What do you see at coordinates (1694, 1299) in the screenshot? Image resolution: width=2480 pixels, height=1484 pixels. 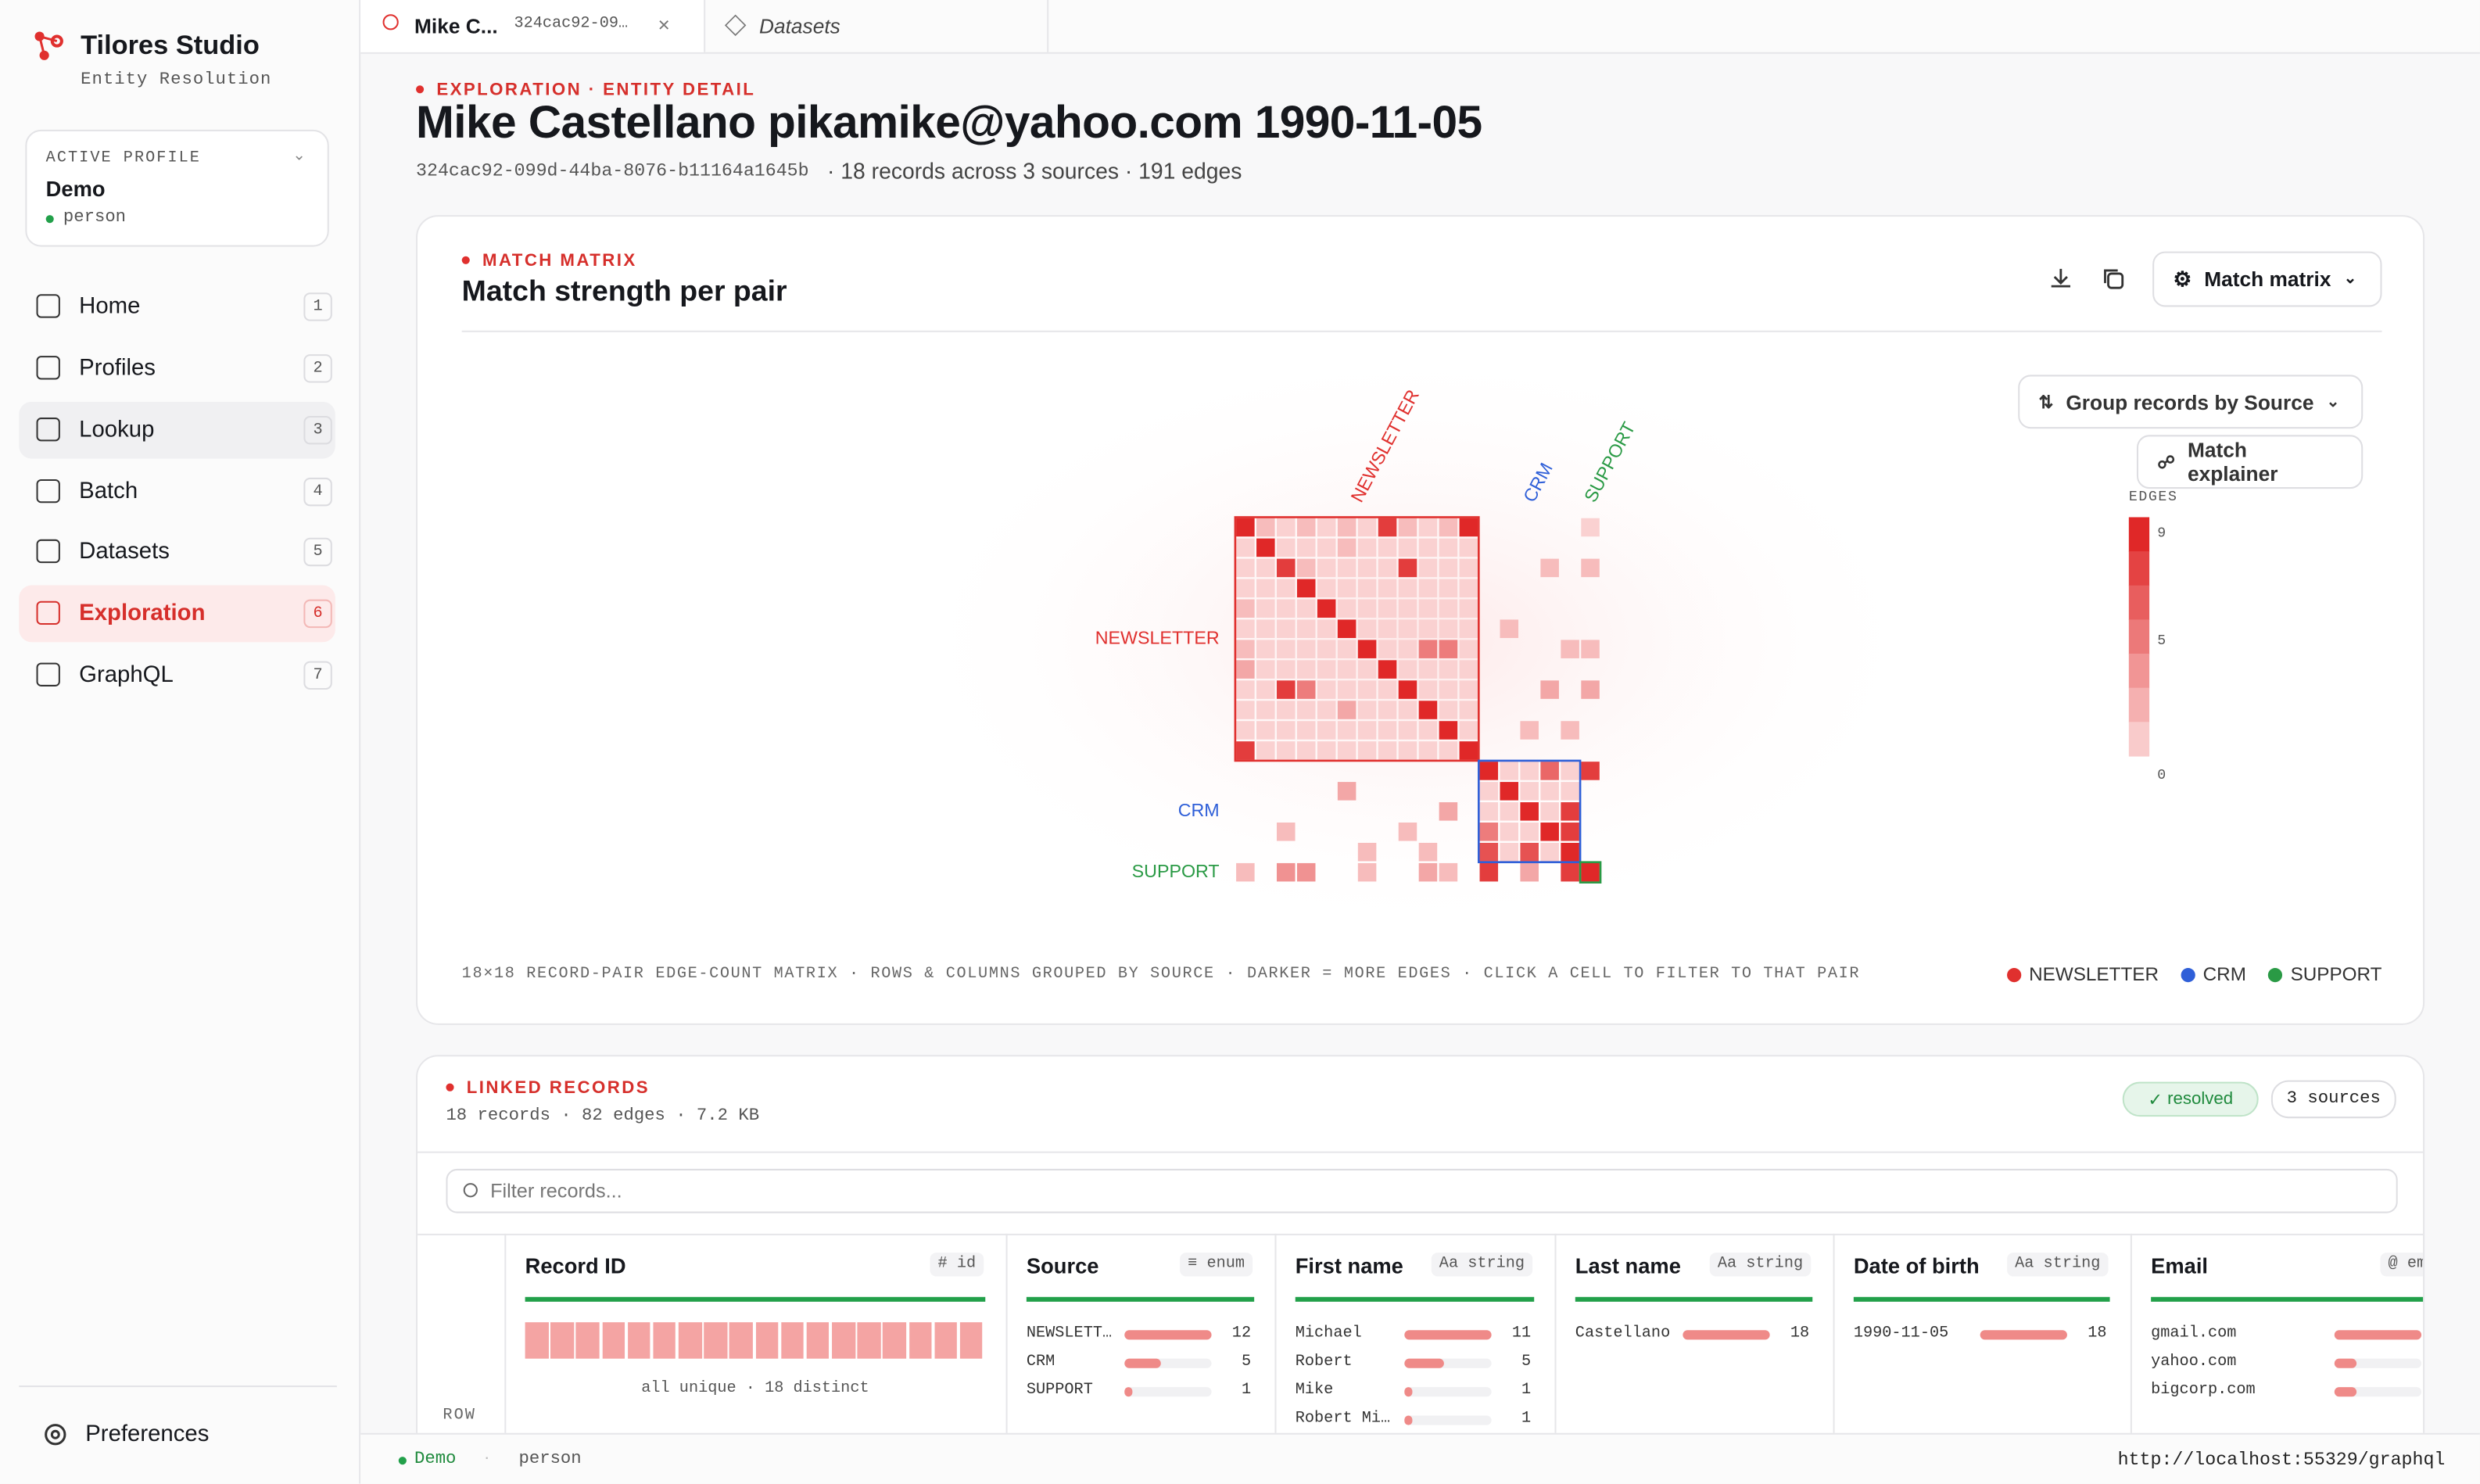 I see `column-underline` at bounding box center [1694, 1299].